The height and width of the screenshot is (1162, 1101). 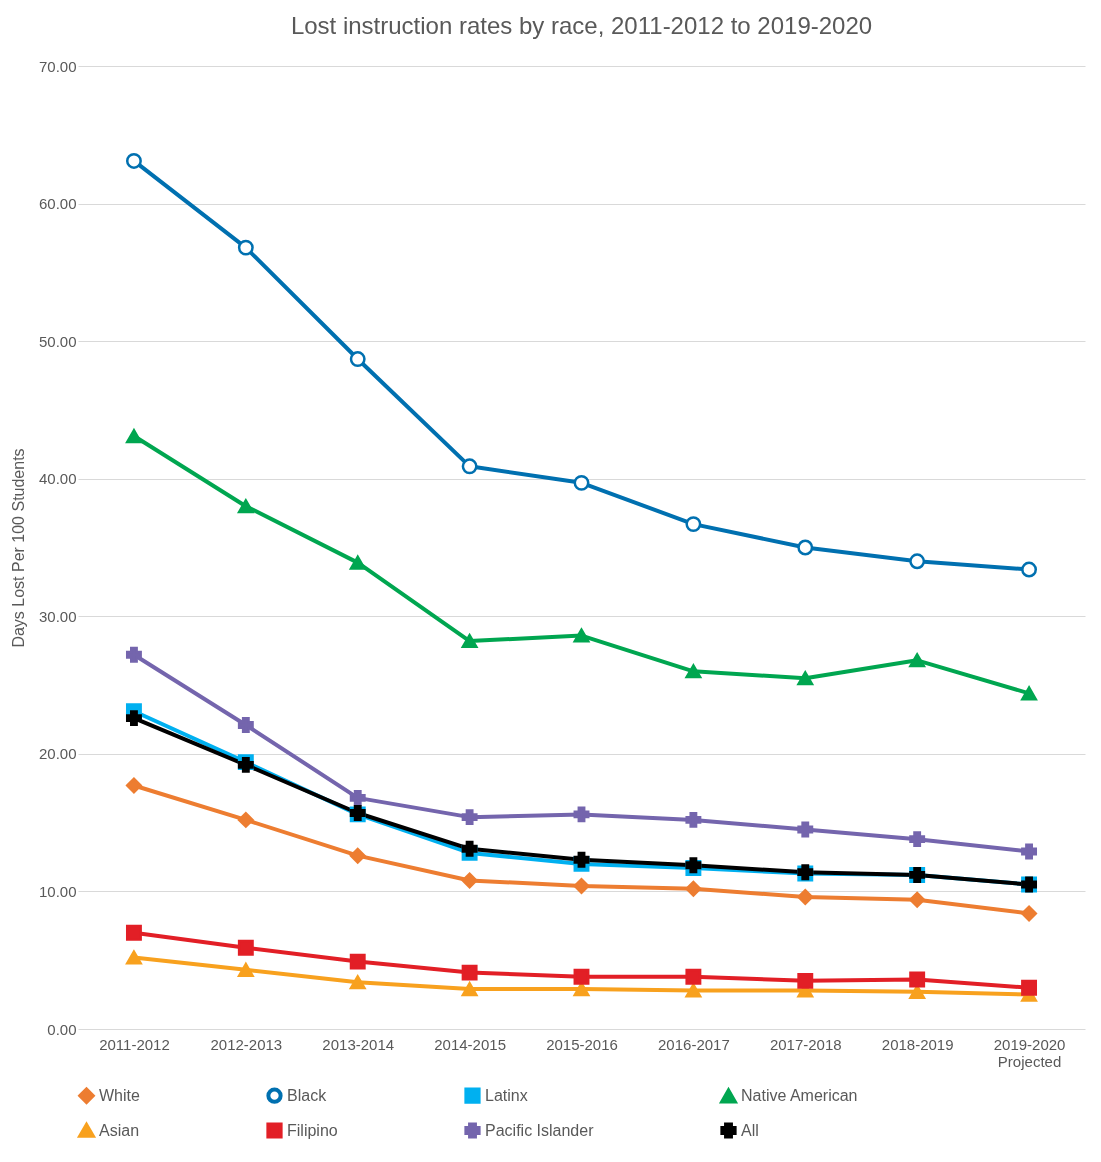 I want to click on y-tick-label: 20.00, so click(x=57, y=754).